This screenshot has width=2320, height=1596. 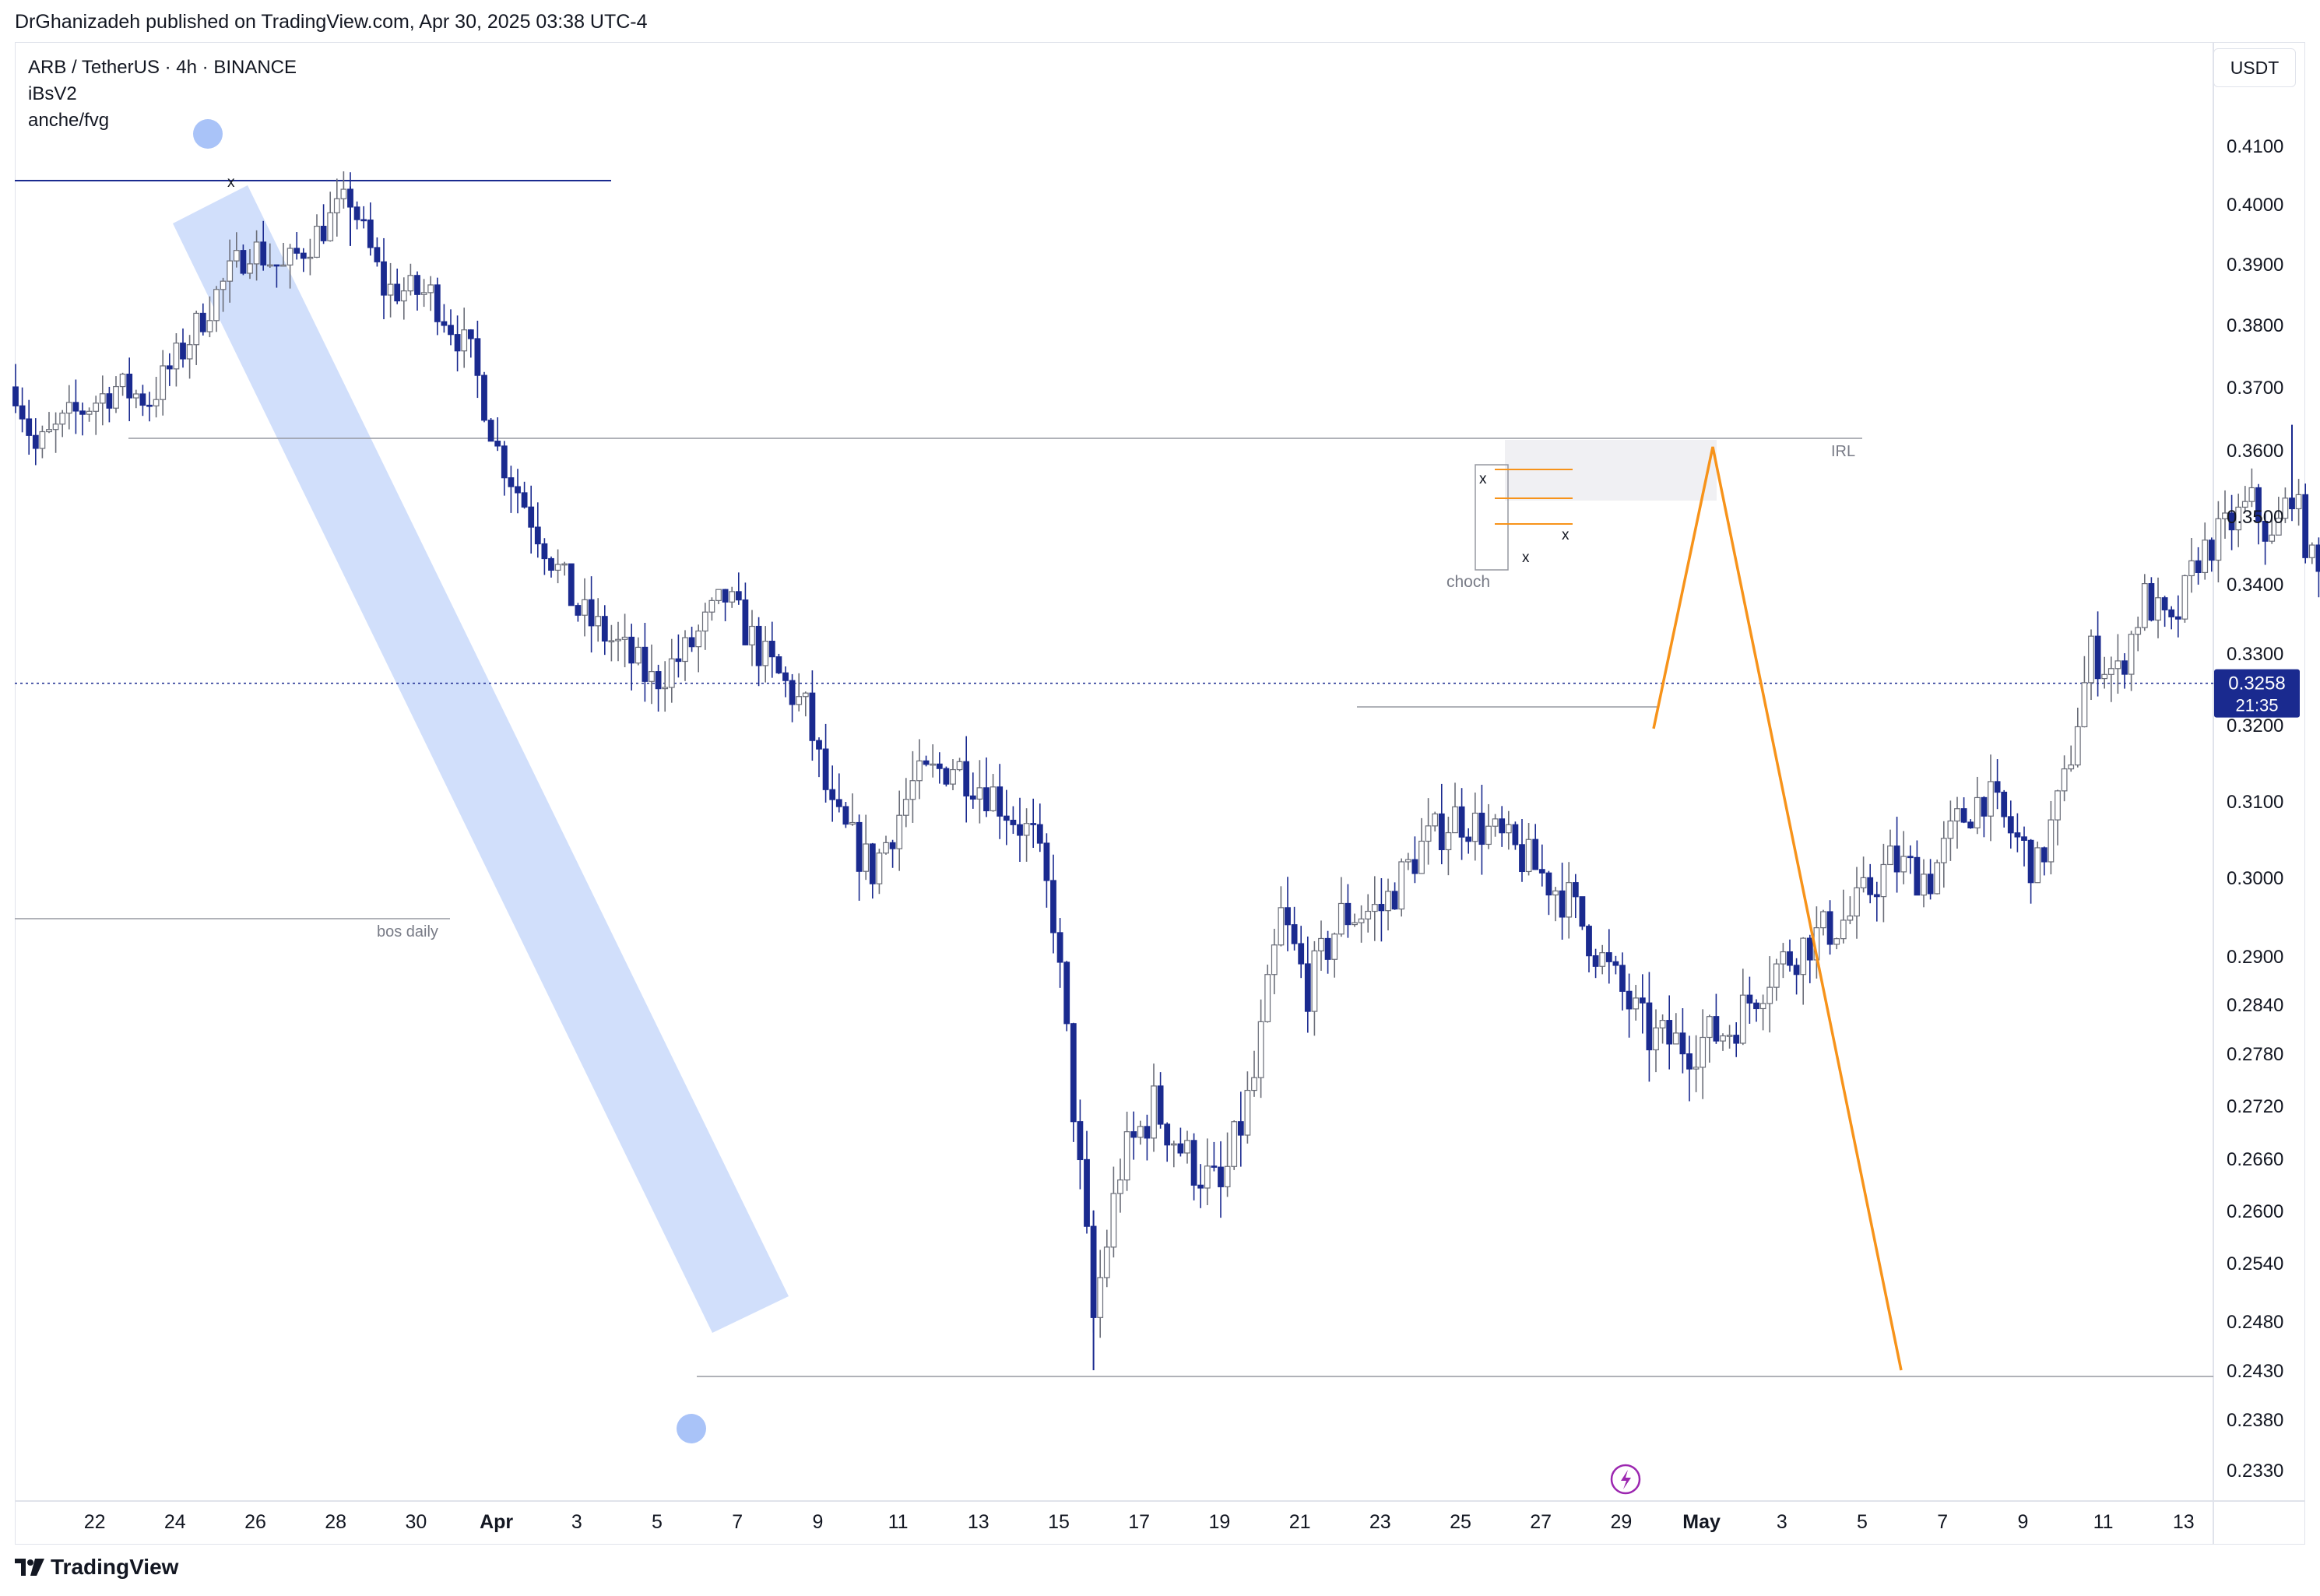 What do you see at coordinates (899, 1522) in the screenshot?
I see `time-tick-label: 11` at bounding box center [899, 1522].